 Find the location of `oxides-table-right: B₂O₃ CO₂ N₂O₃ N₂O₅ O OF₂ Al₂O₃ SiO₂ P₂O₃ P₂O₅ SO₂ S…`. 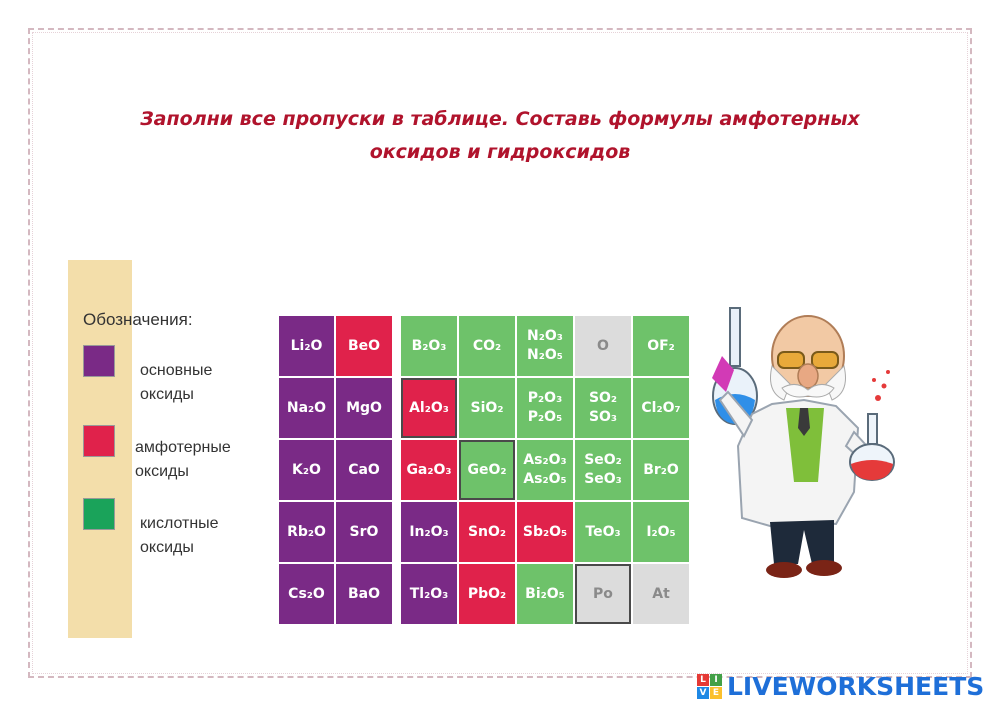

oxides-table-right: B₂O₃ CO₂ N₂O₃ N₂O₅ O OF₂ Al₂O₃ SiO₂ P₂O₃ P₂O₅ SO₂ S… is located at coordinates (545, 470).